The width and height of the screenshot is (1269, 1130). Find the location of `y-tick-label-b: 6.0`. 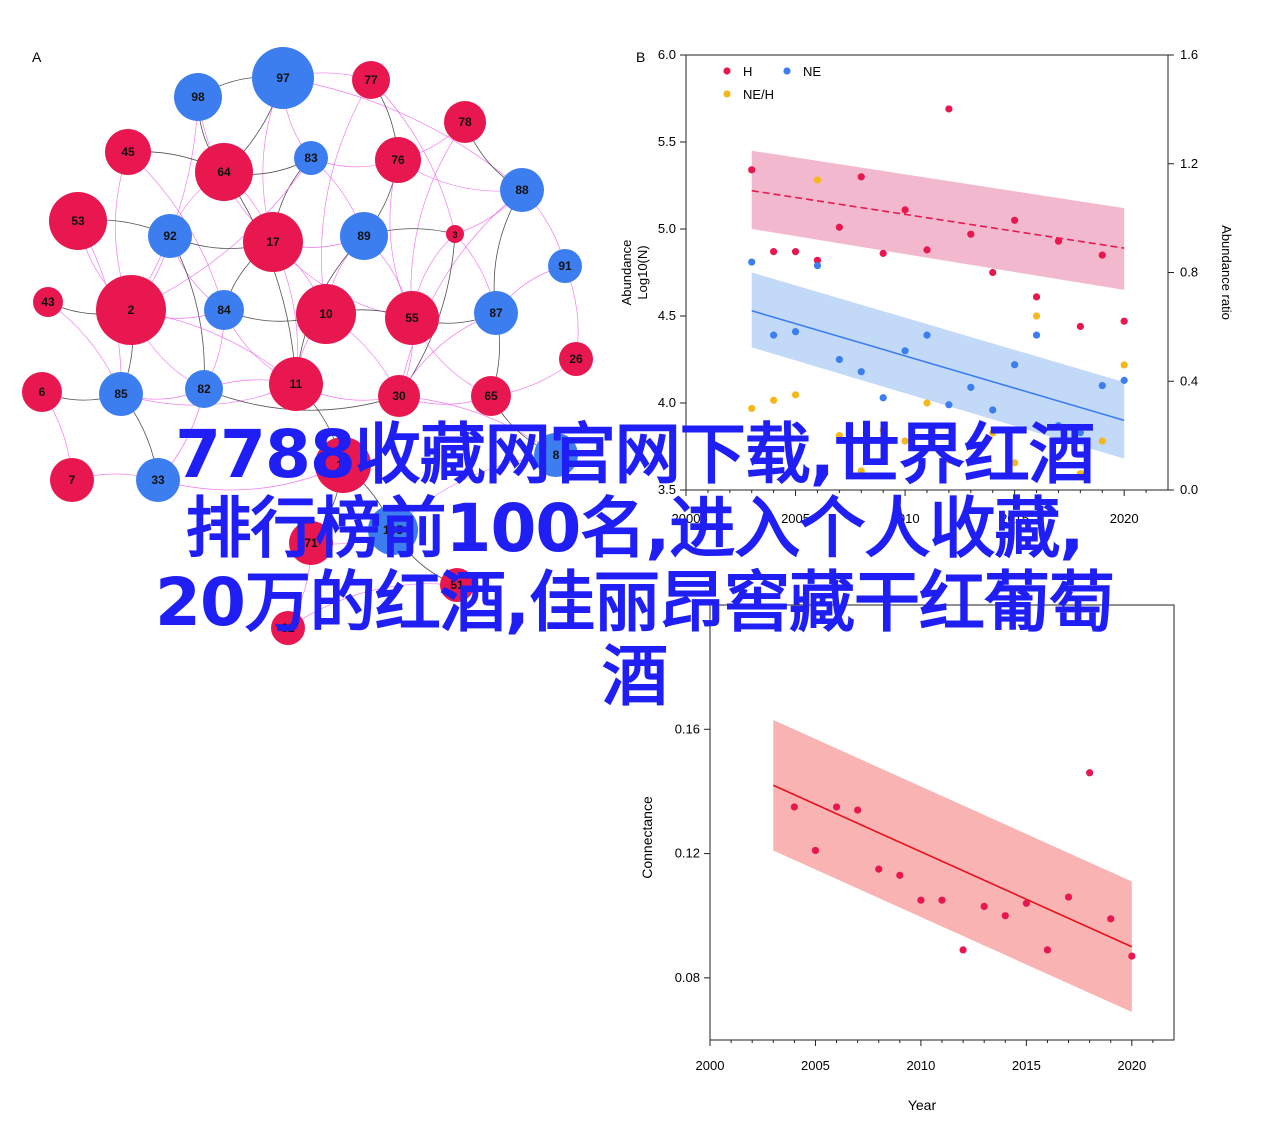

y-tick-label-b: 6.0 is located at coordinates (667, 54).